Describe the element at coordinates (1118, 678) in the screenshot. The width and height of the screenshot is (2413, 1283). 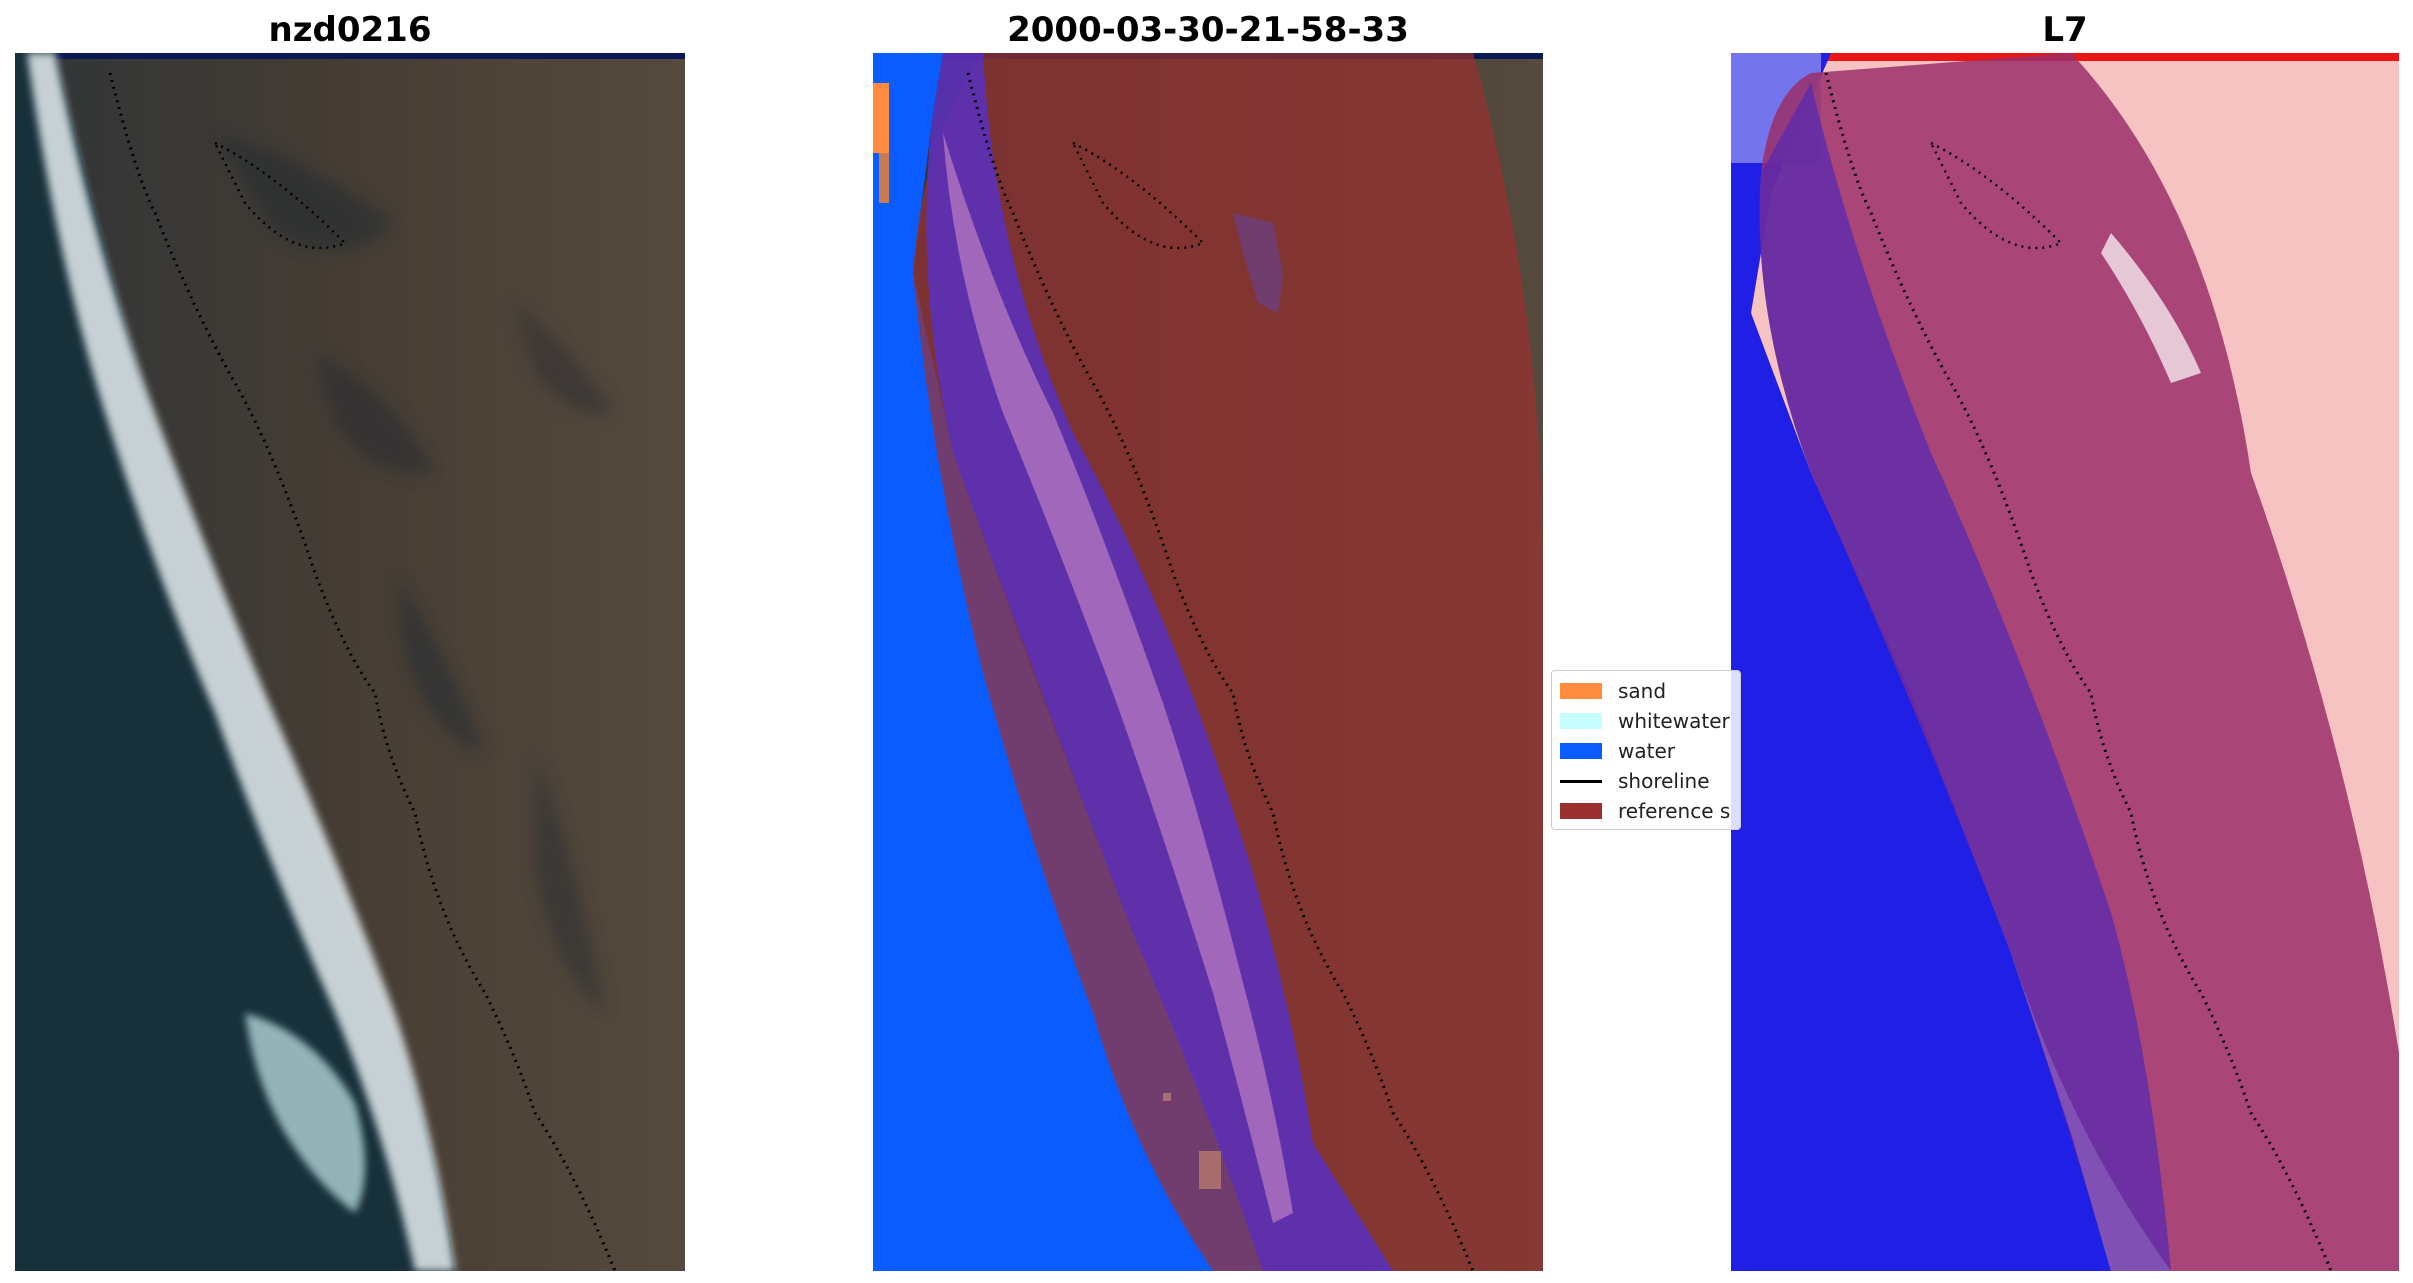
I see `classified-sand-band` at that location.